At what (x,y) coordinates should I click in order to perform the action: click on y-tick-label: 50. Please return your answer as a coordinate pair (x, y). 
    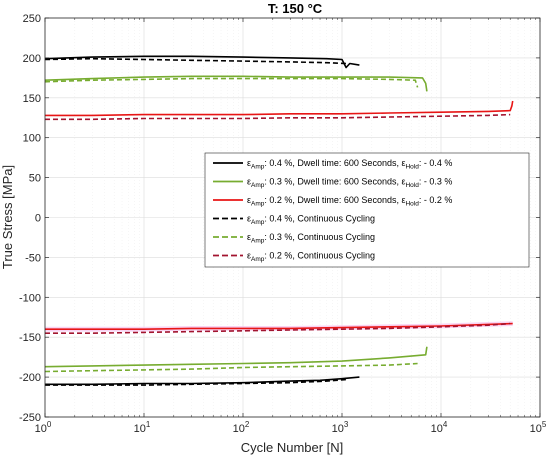
    Looking at the image, I should click on (35, 179).